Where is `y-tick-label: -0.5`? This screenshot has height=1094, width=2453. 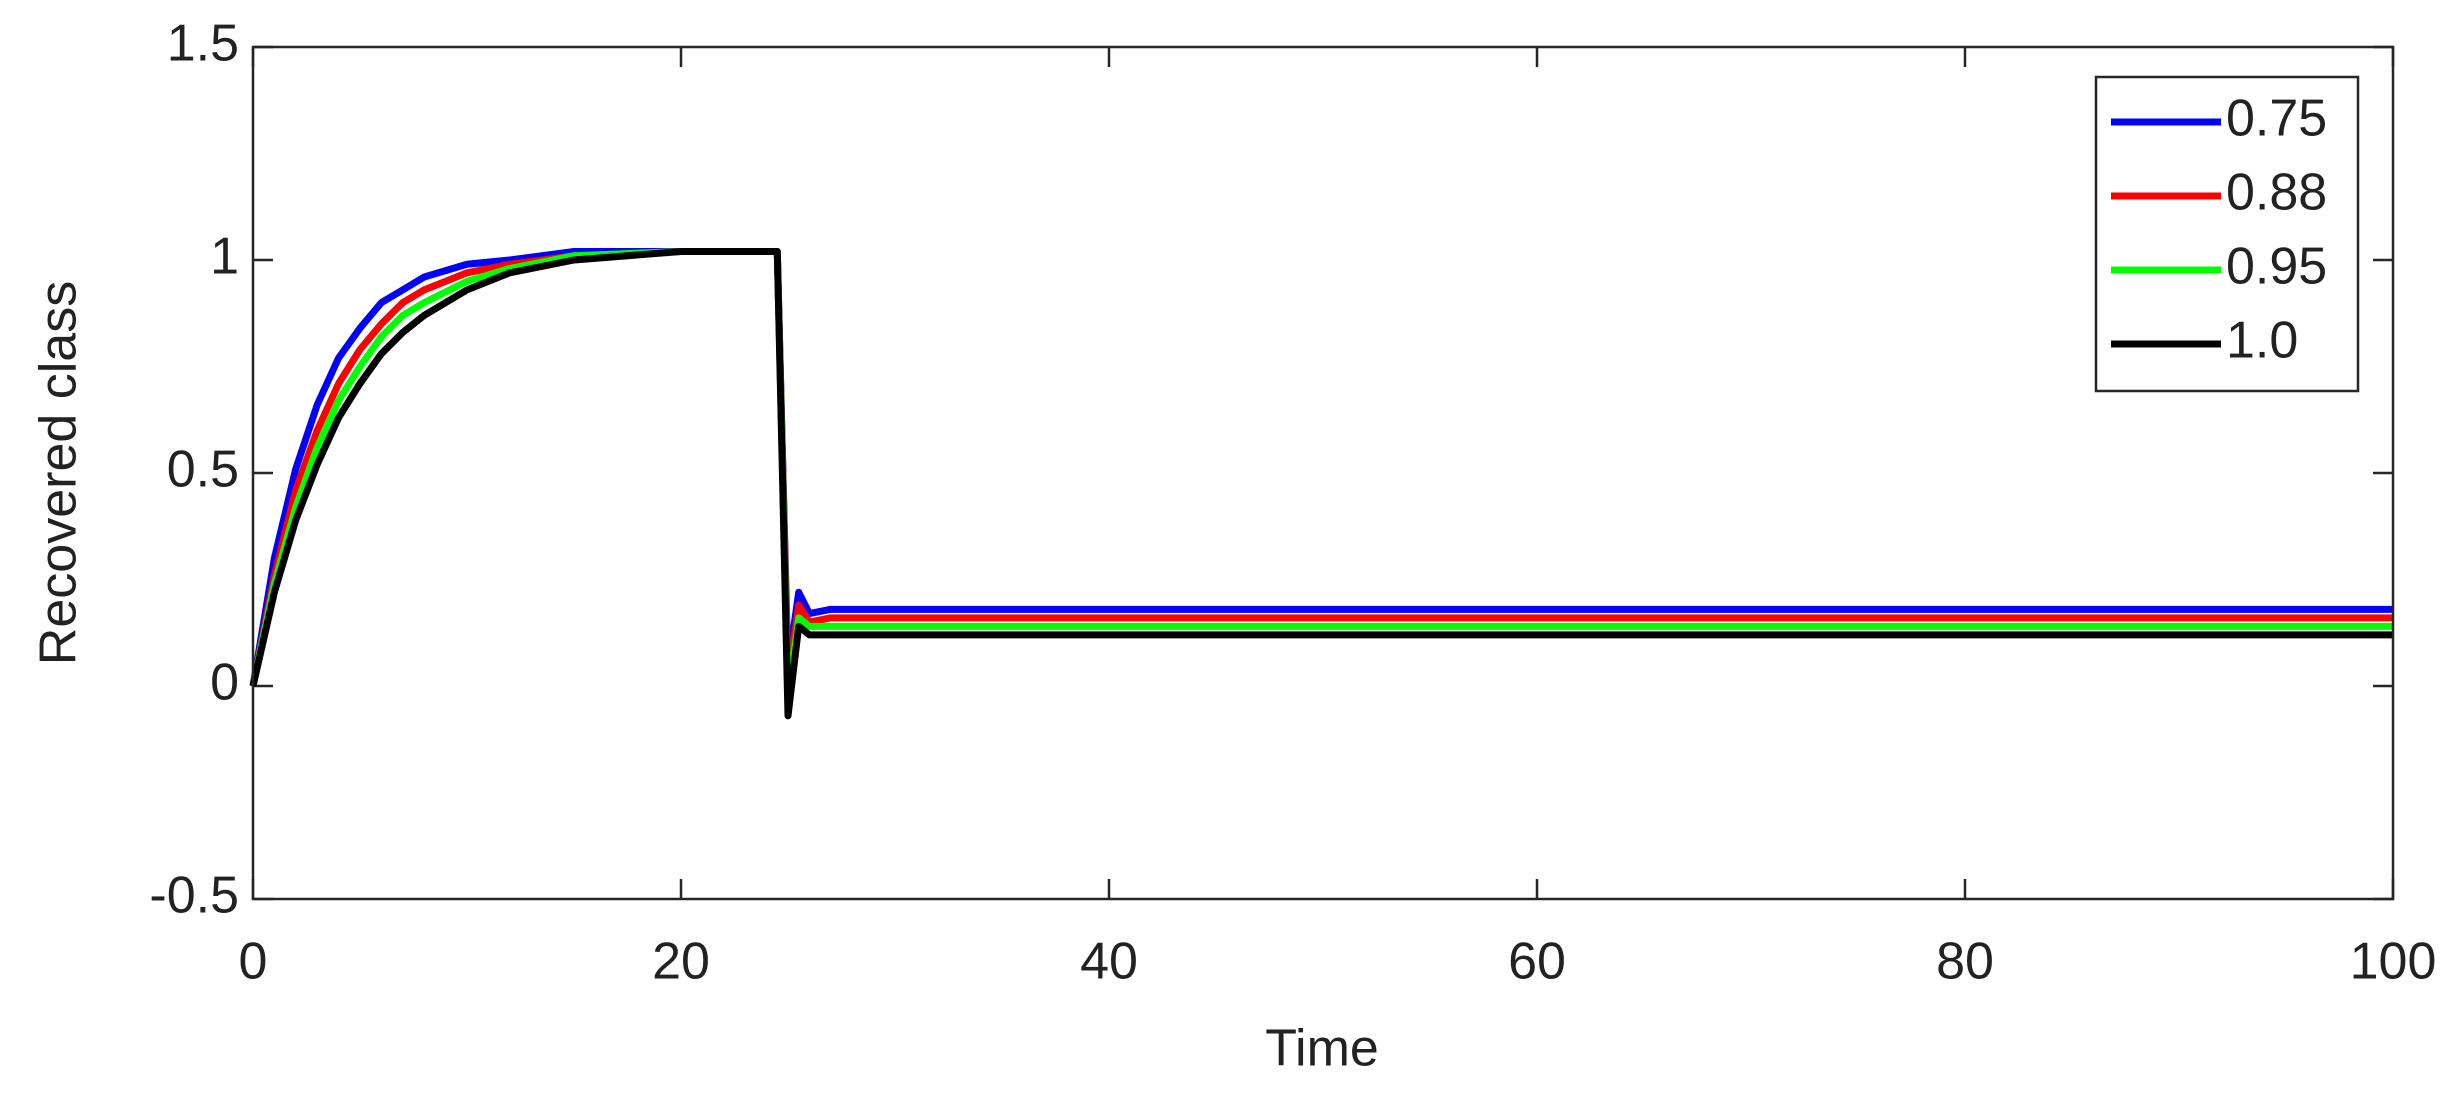
y-tick-label: -0.5 is located at coordinates (194, 896).